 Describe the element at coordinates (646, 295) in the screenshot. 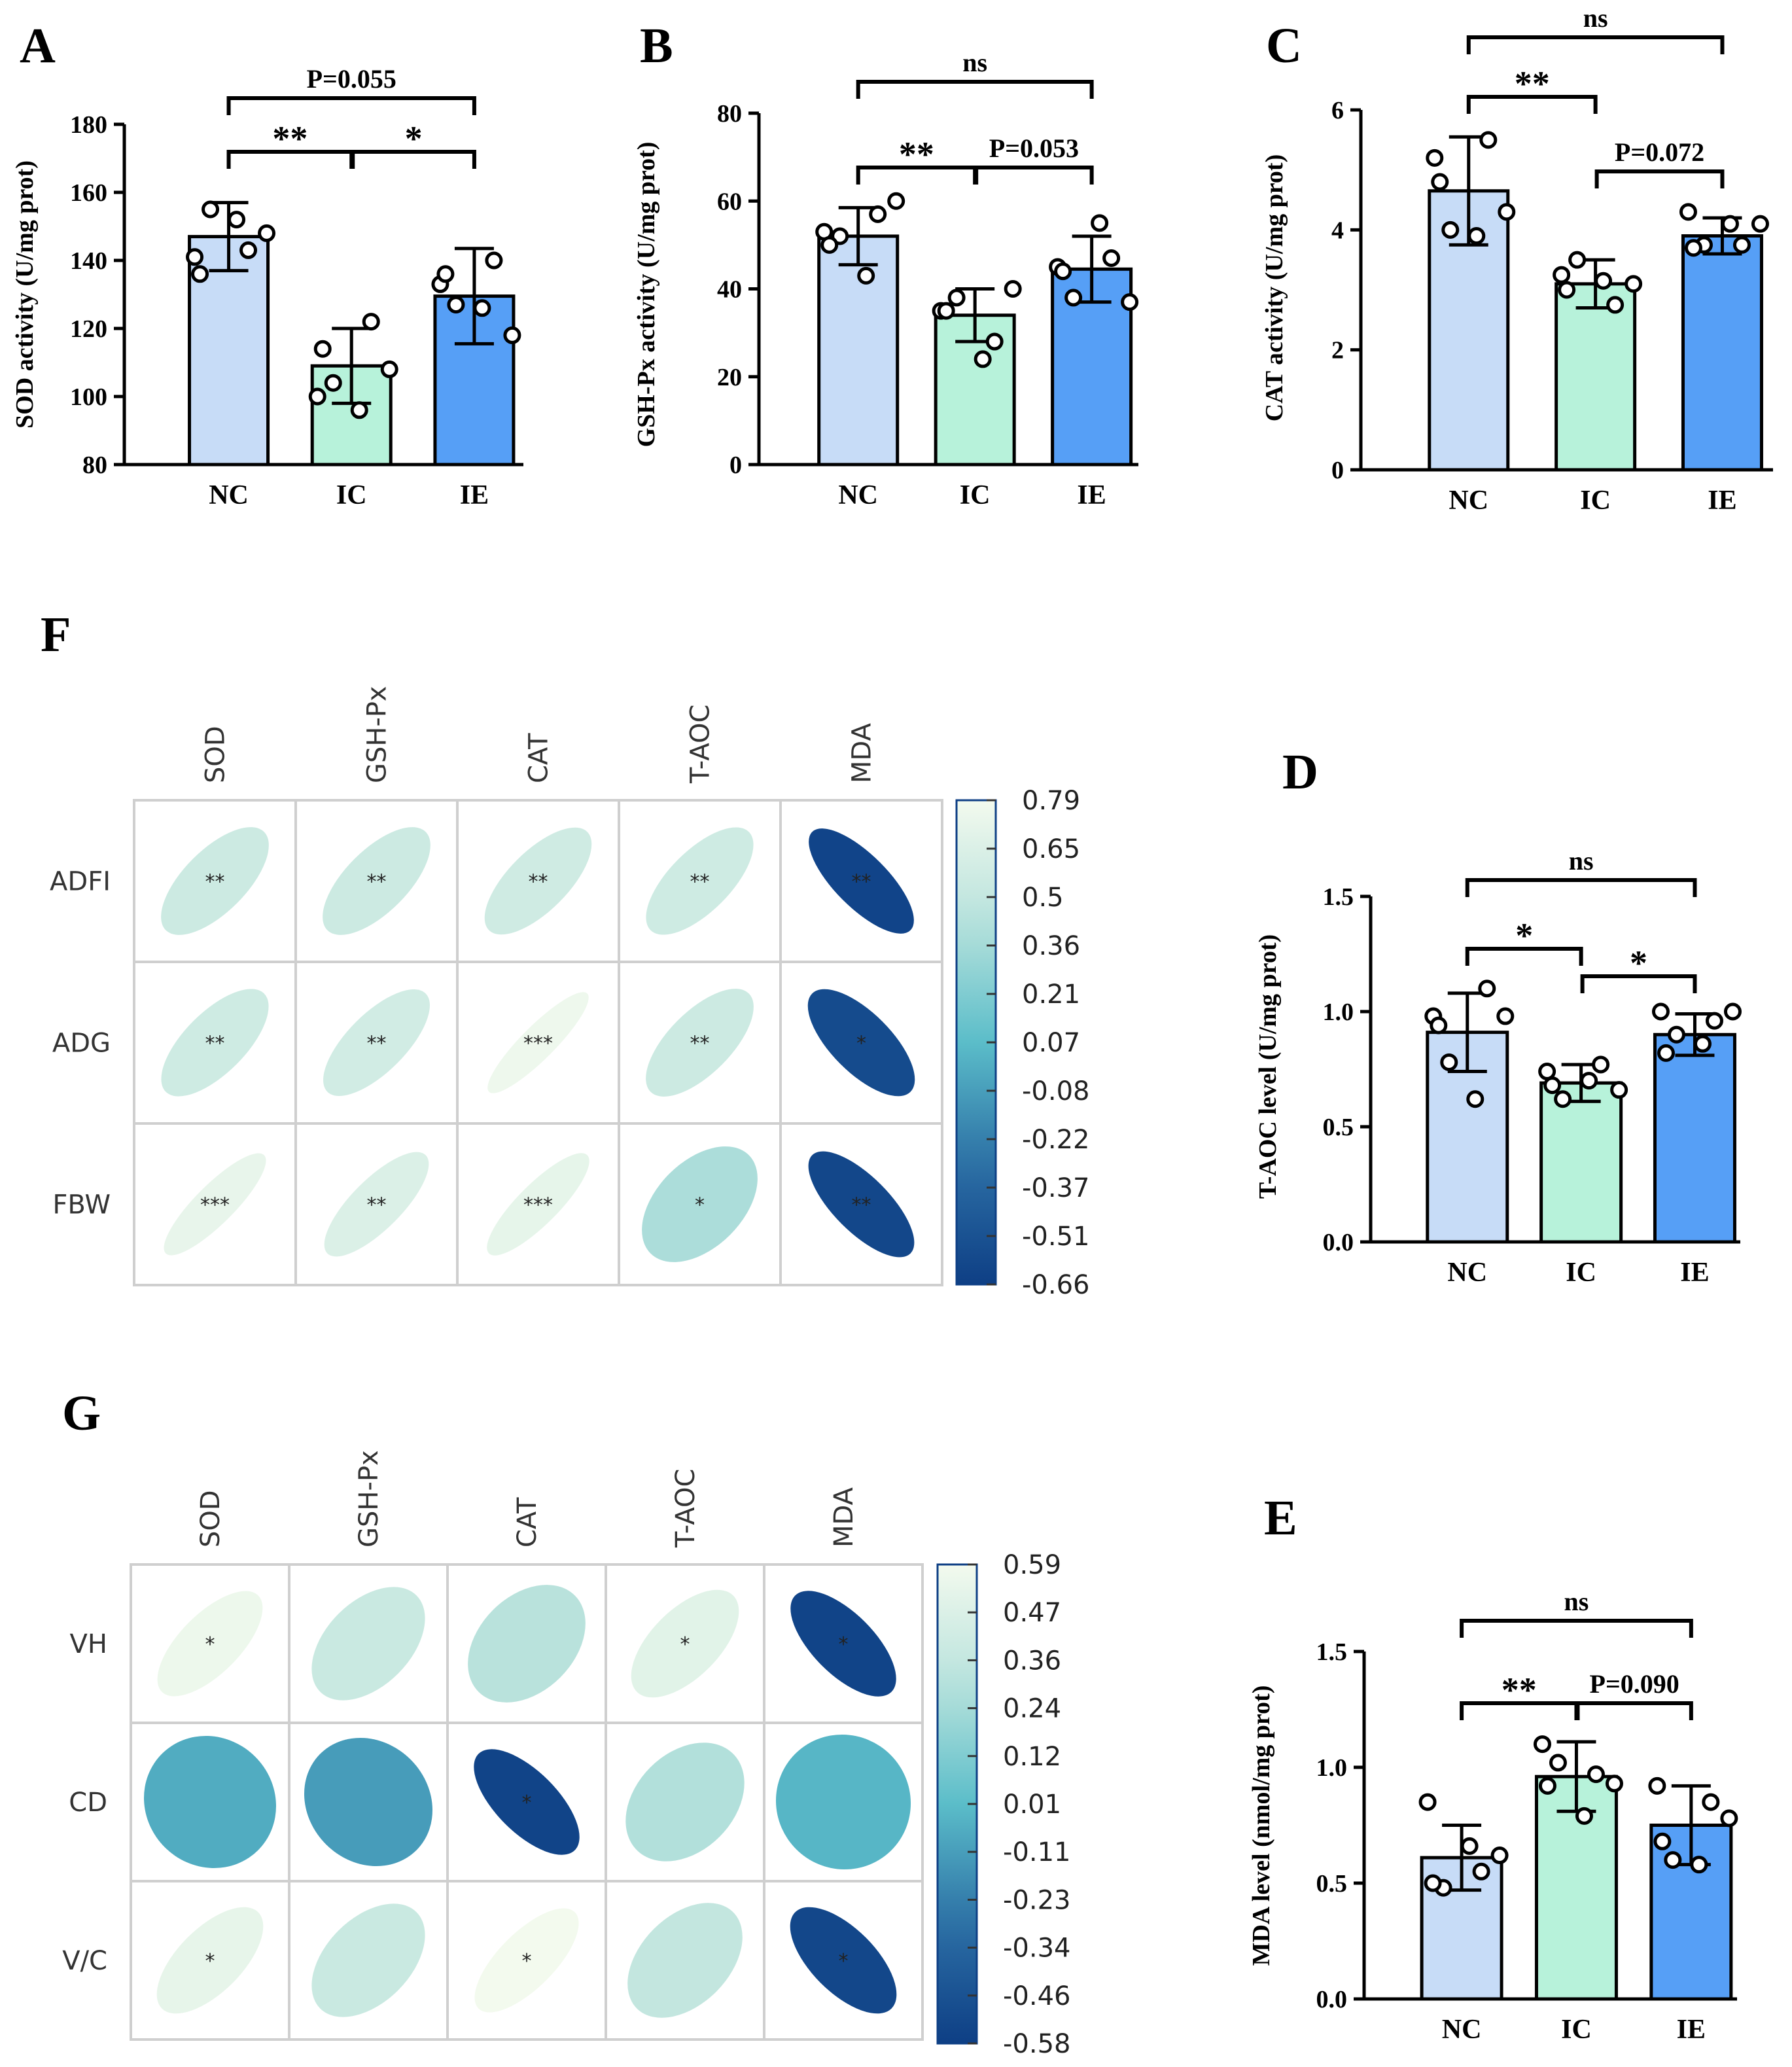

I see `y-axis-label: GSH-Px activity (U/mg prot)` at that location.